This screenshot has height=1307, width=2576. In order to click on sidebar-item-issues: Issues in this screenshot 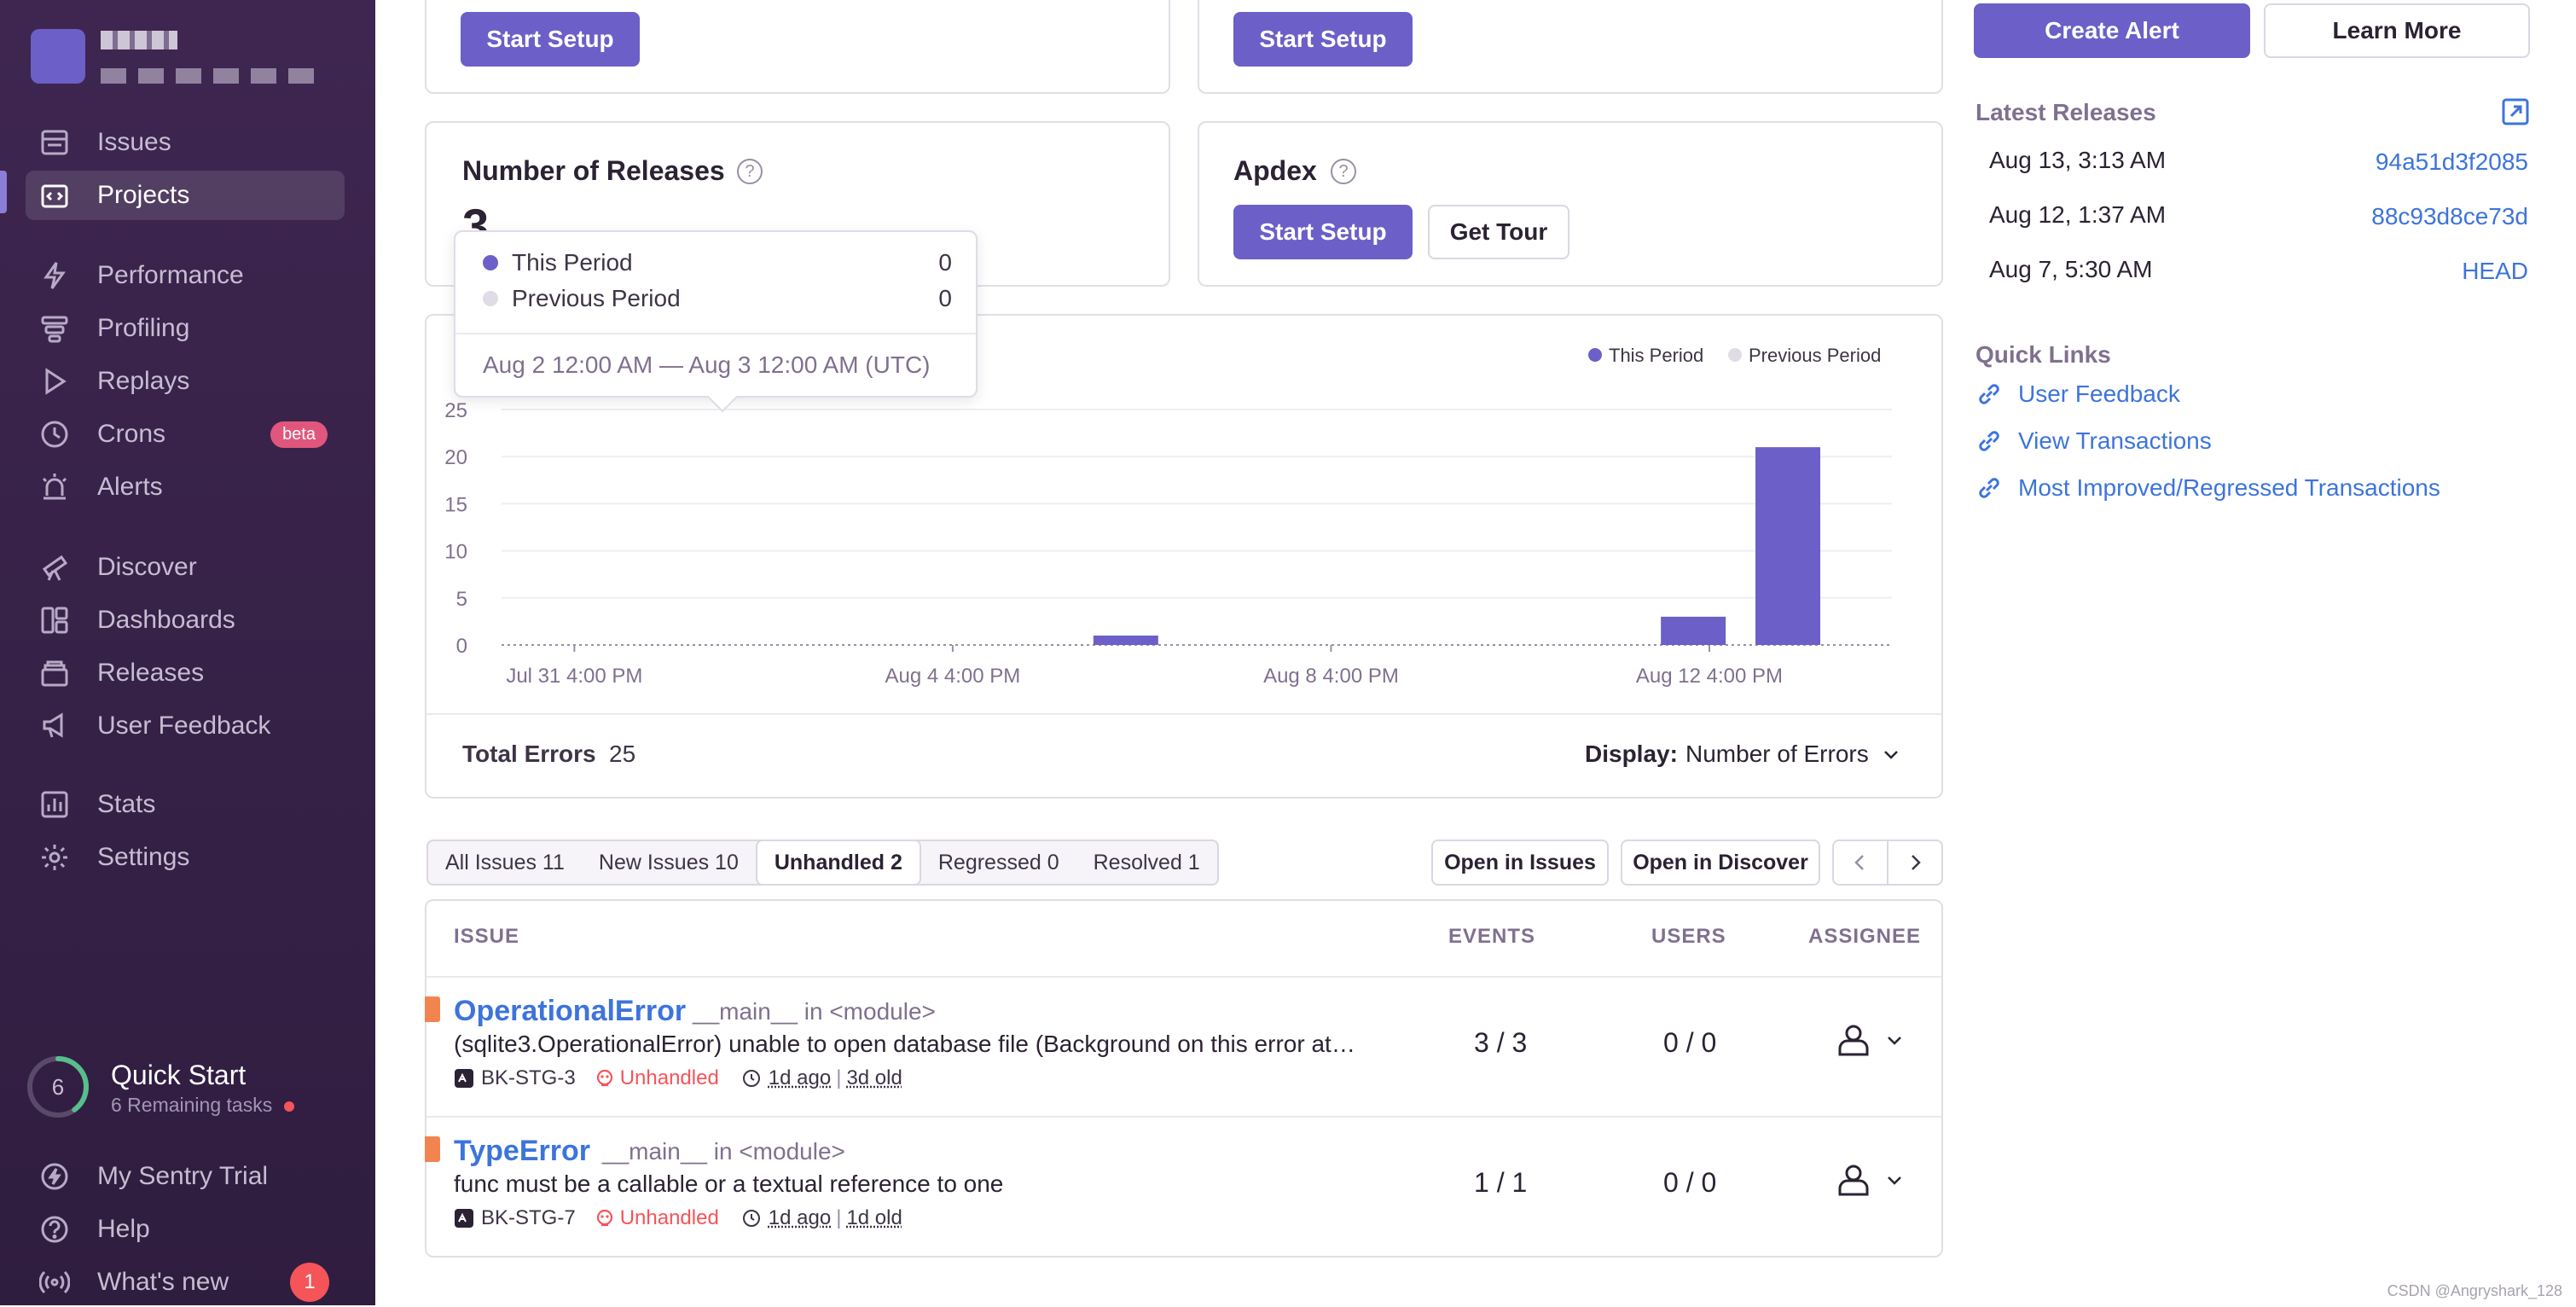, I will do `click(185, 142)`.